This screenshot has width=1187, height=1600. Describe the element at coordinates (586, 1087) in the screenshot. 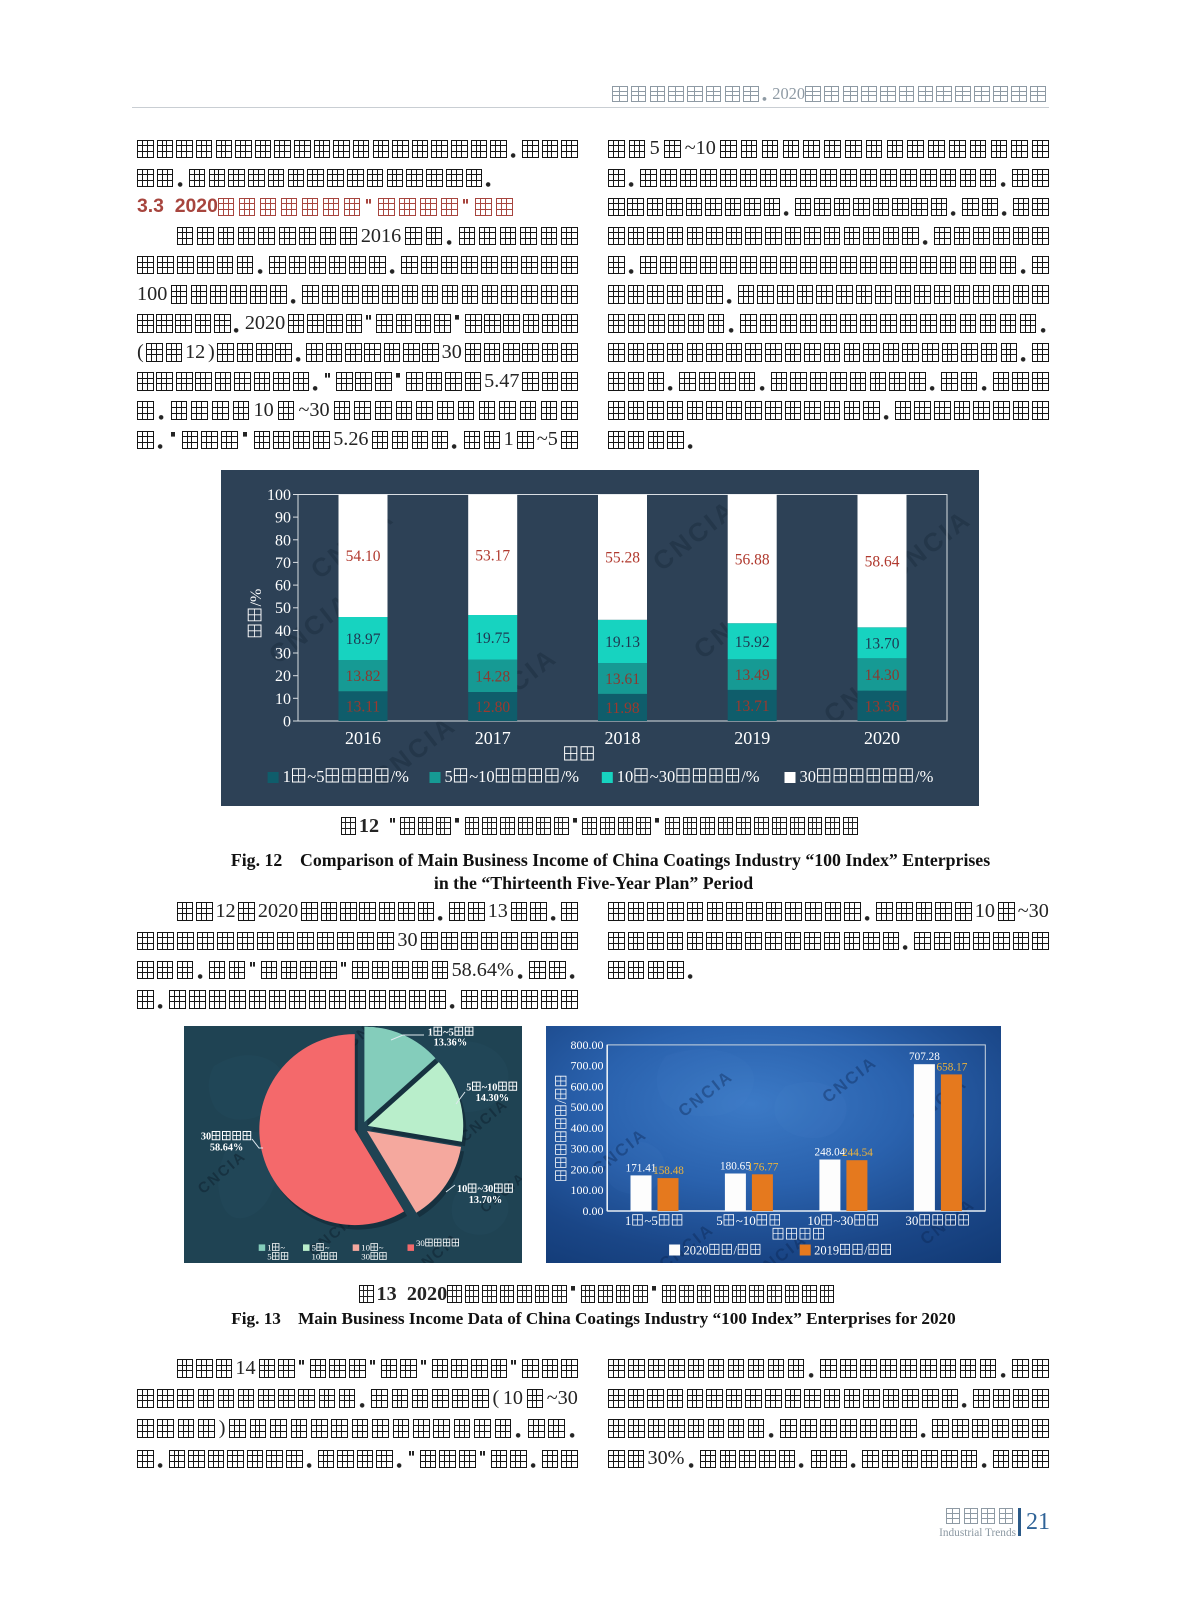

I see `svg-text: 600.00` at that location.